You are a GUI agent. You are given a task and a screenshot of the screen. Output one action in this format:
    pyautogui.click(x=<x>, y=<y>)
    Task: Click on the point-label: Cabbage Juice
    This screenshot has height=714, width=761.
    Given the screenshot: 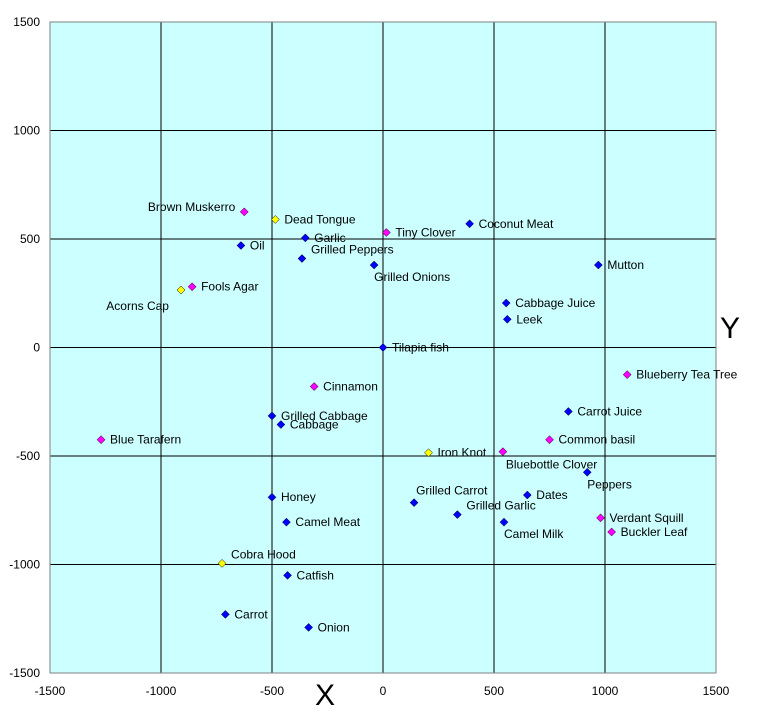 What is the action you would take?
    pyautogui.click(x=555, y=303)
    